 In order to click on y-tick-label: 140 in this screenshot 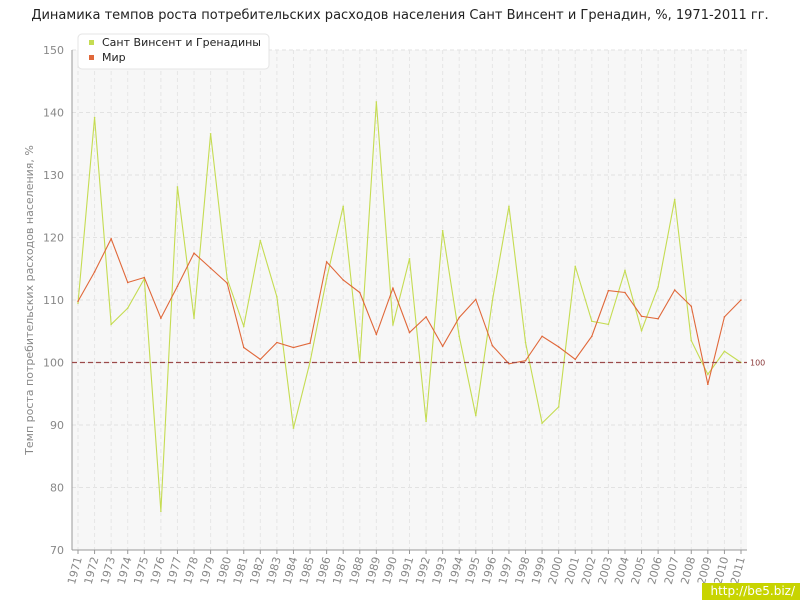, I will do `click(53, 113)`.